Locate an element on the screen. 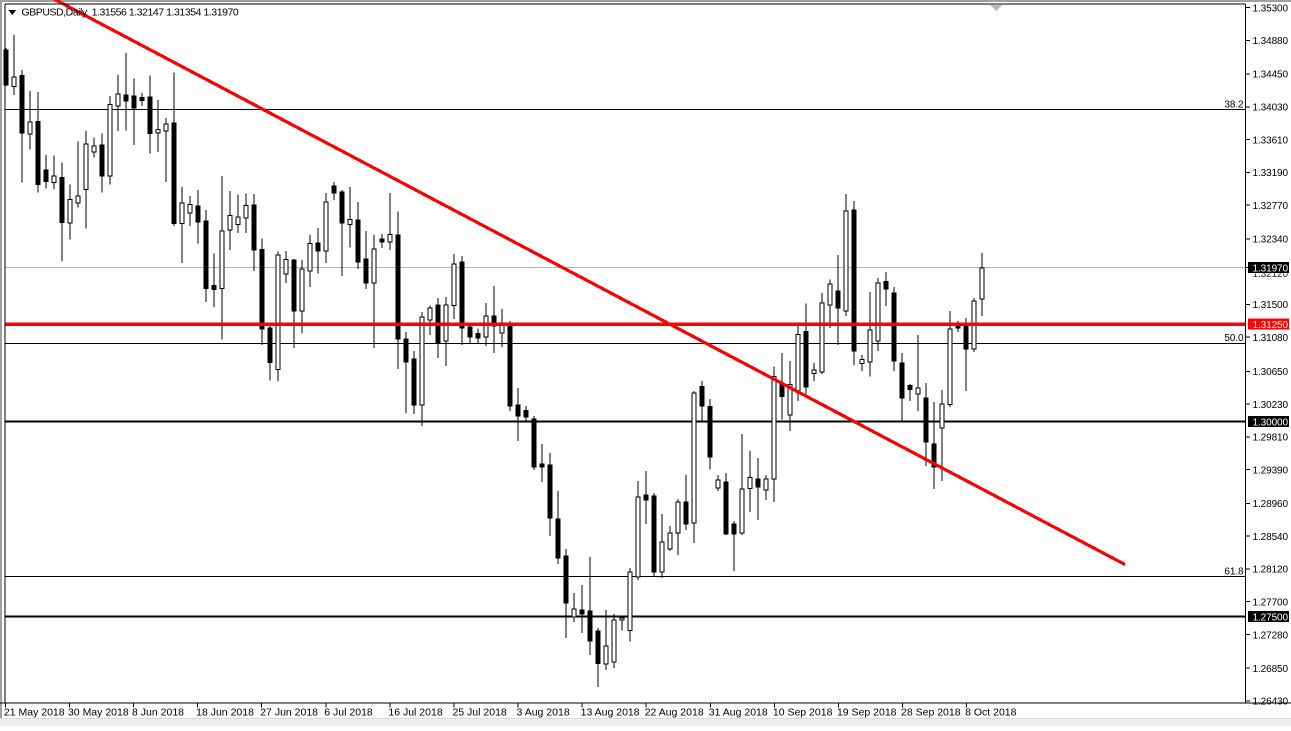 This screenshot has height=731, width=1291. svg-text: 1.34450 is located at coordinates (1271, 75).